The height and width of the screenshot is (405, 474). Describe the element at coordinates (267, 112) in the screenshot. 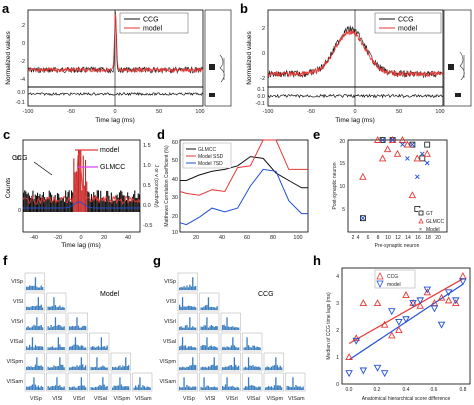

I see `panel-b-xtick: -100` at that location.